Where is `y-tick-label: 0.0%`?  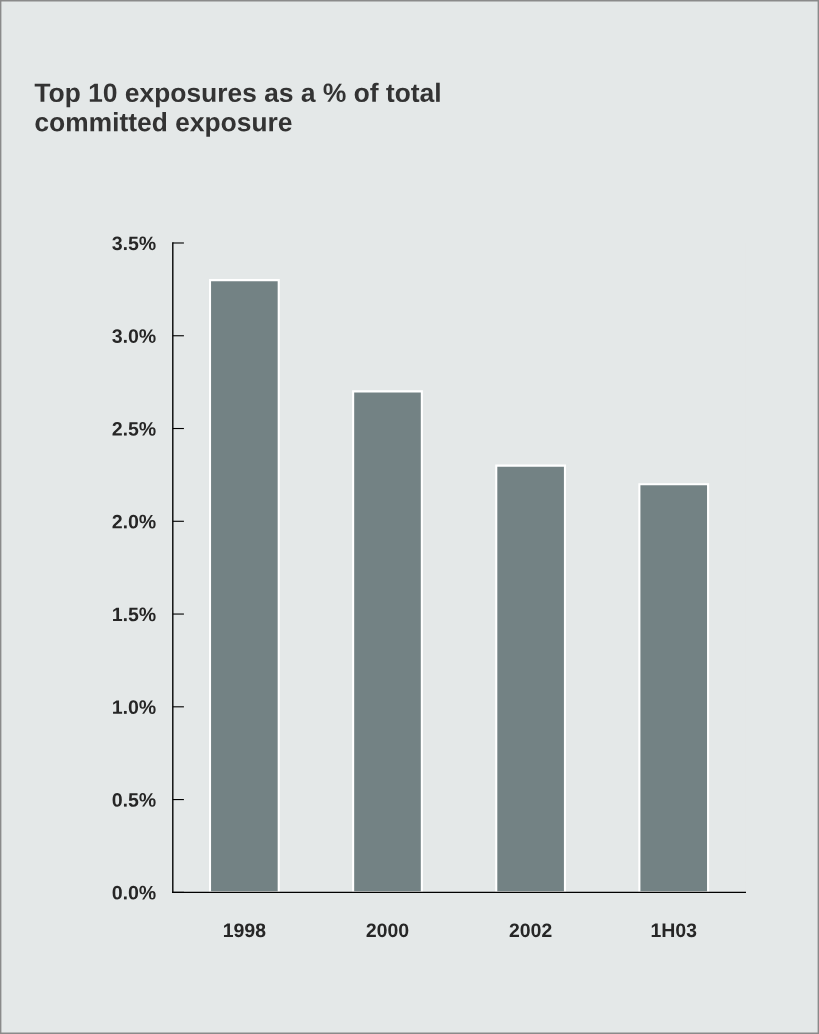
y-tick-label: 0.0% is located at coordinates (134, 892).